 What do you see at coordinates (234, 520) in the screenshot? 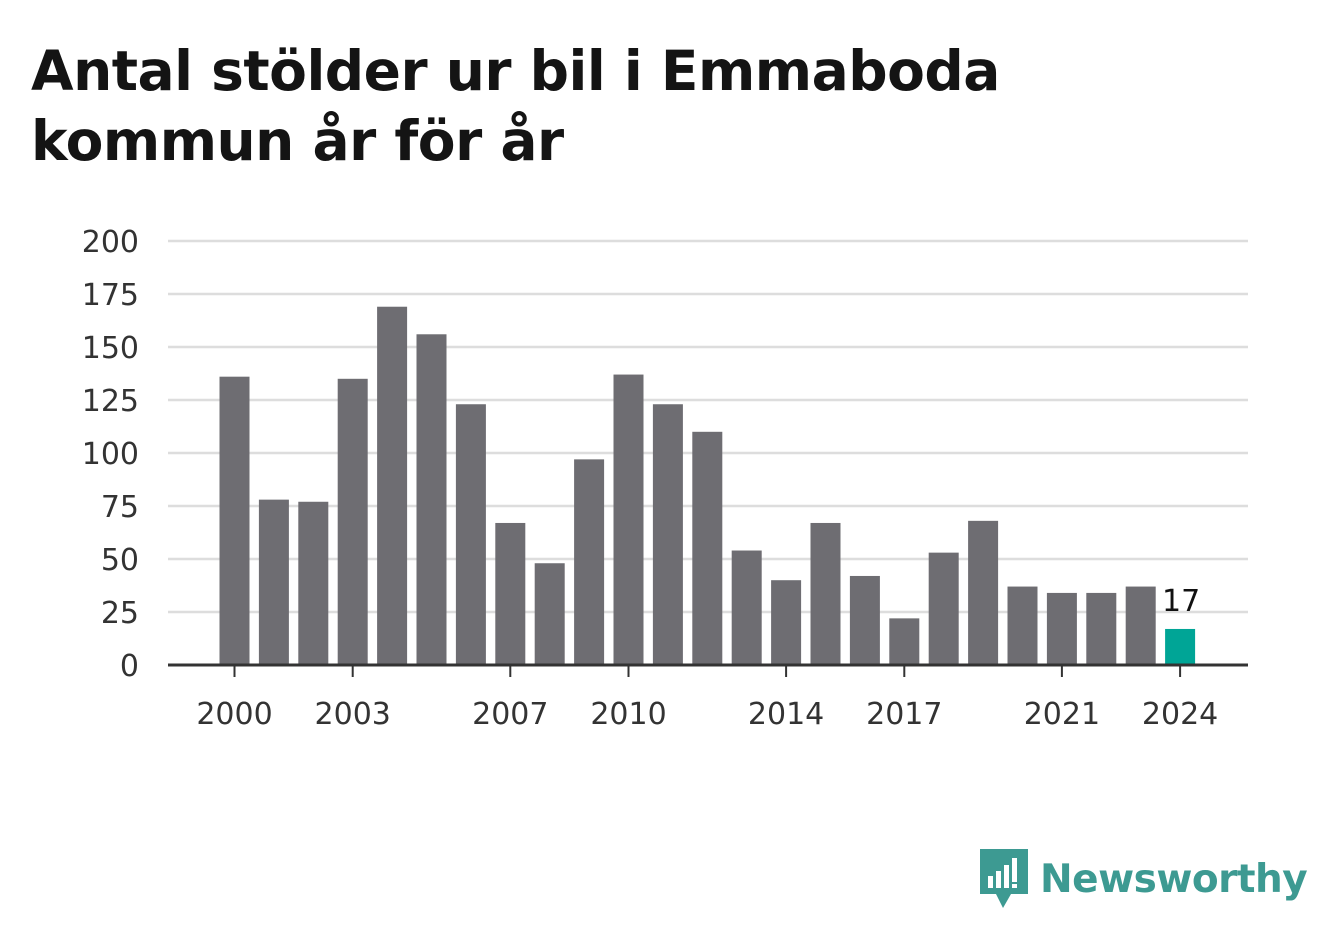
I see `bar-2000` at bounding box center [234, 520].